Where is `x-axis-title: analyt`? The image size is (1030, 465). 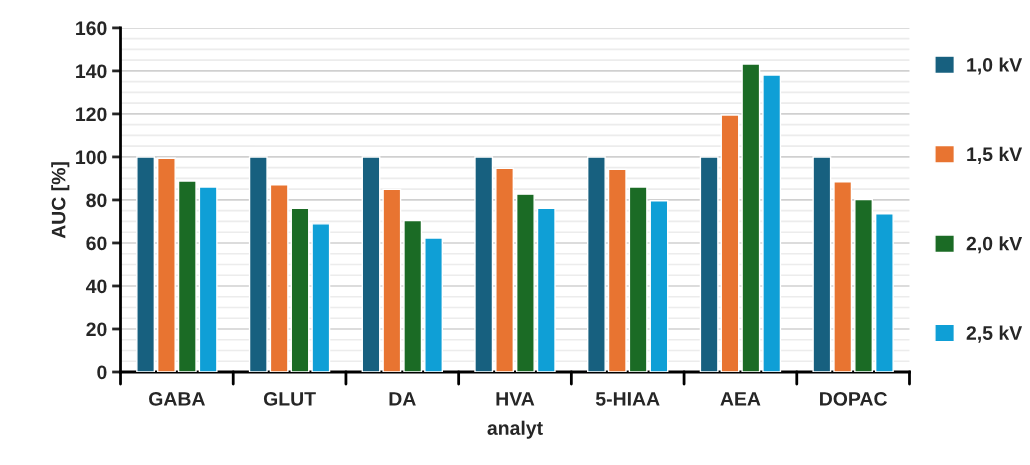
x-axis-title: analyt is located at coordinates (515, 429).